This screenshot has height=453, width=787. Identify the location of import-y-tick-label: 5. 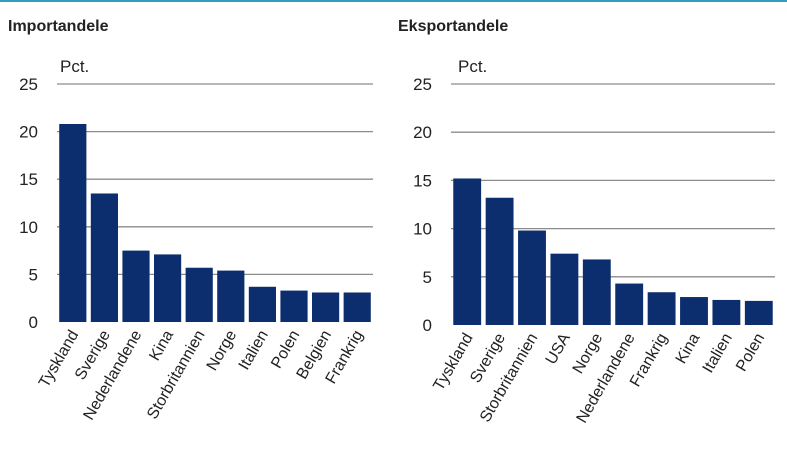
(33, 274).